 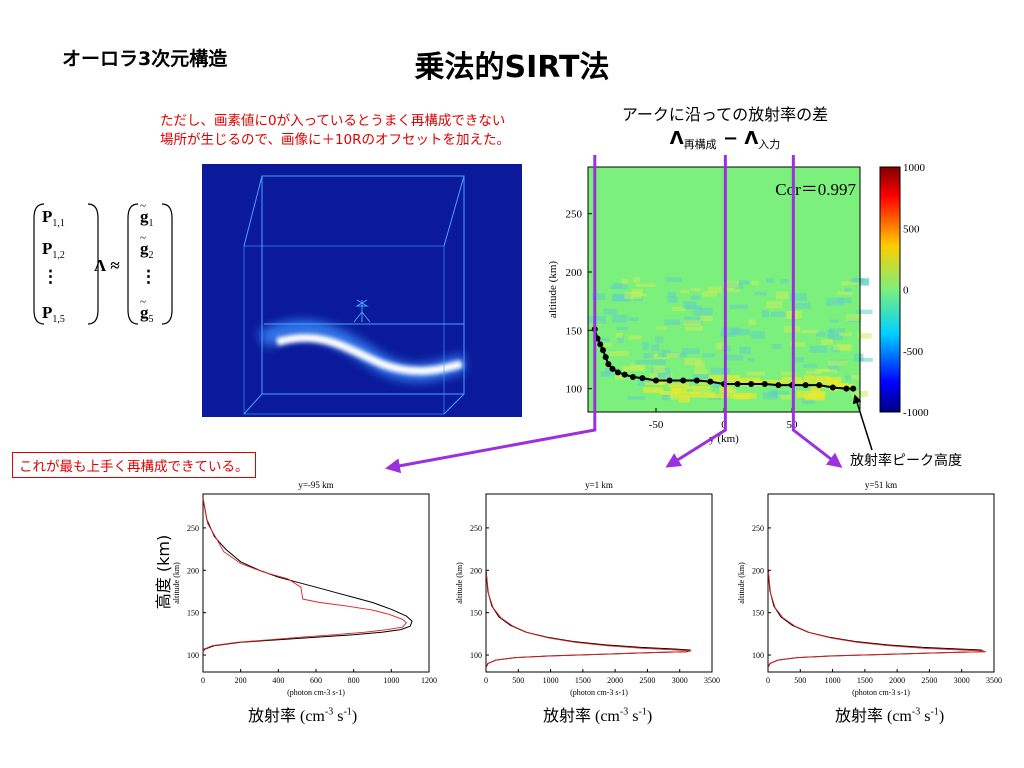 I want to click on difference-title: アークに沿っての放射率の差 Λ再構成 − Λ入力, so click(x=725, y=130).